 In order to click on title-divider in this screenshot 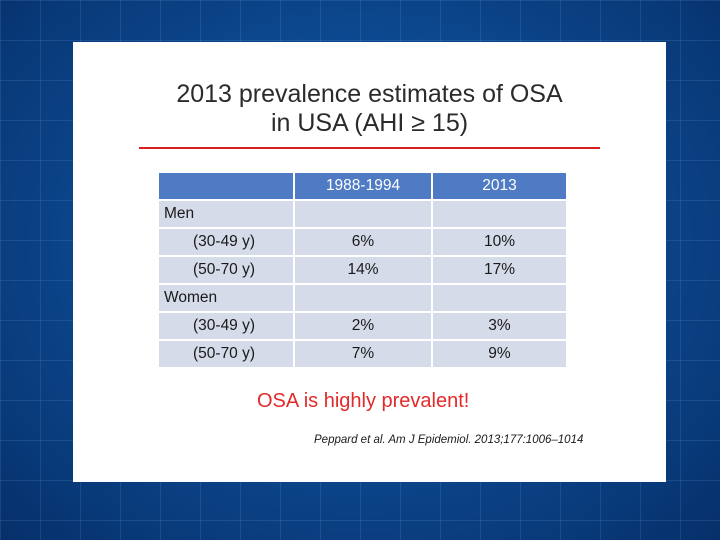, I will do `click(369, 148)`.